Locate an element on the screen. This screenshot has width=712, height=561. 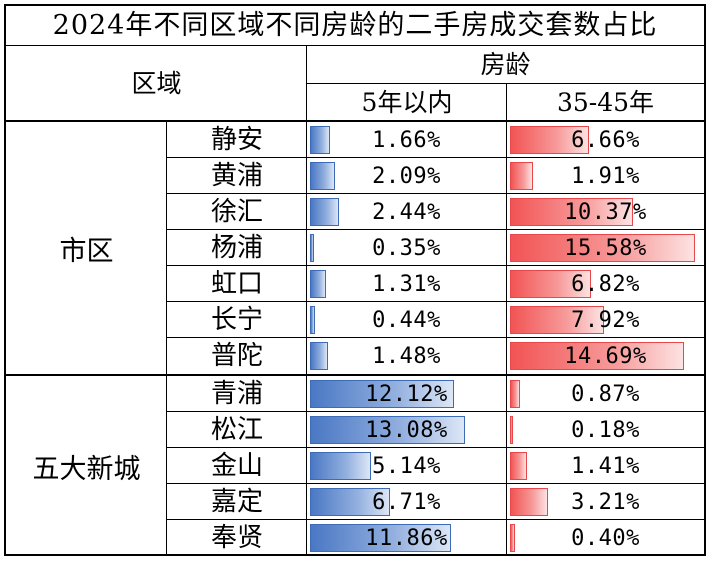
bar-5yr-cell: 0.35% is located at coordinates (406, 248).